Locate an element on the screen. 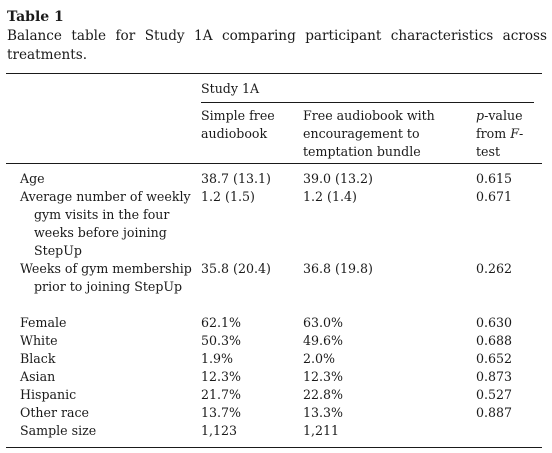  p-italic: p is located at coordinates (480, 115).